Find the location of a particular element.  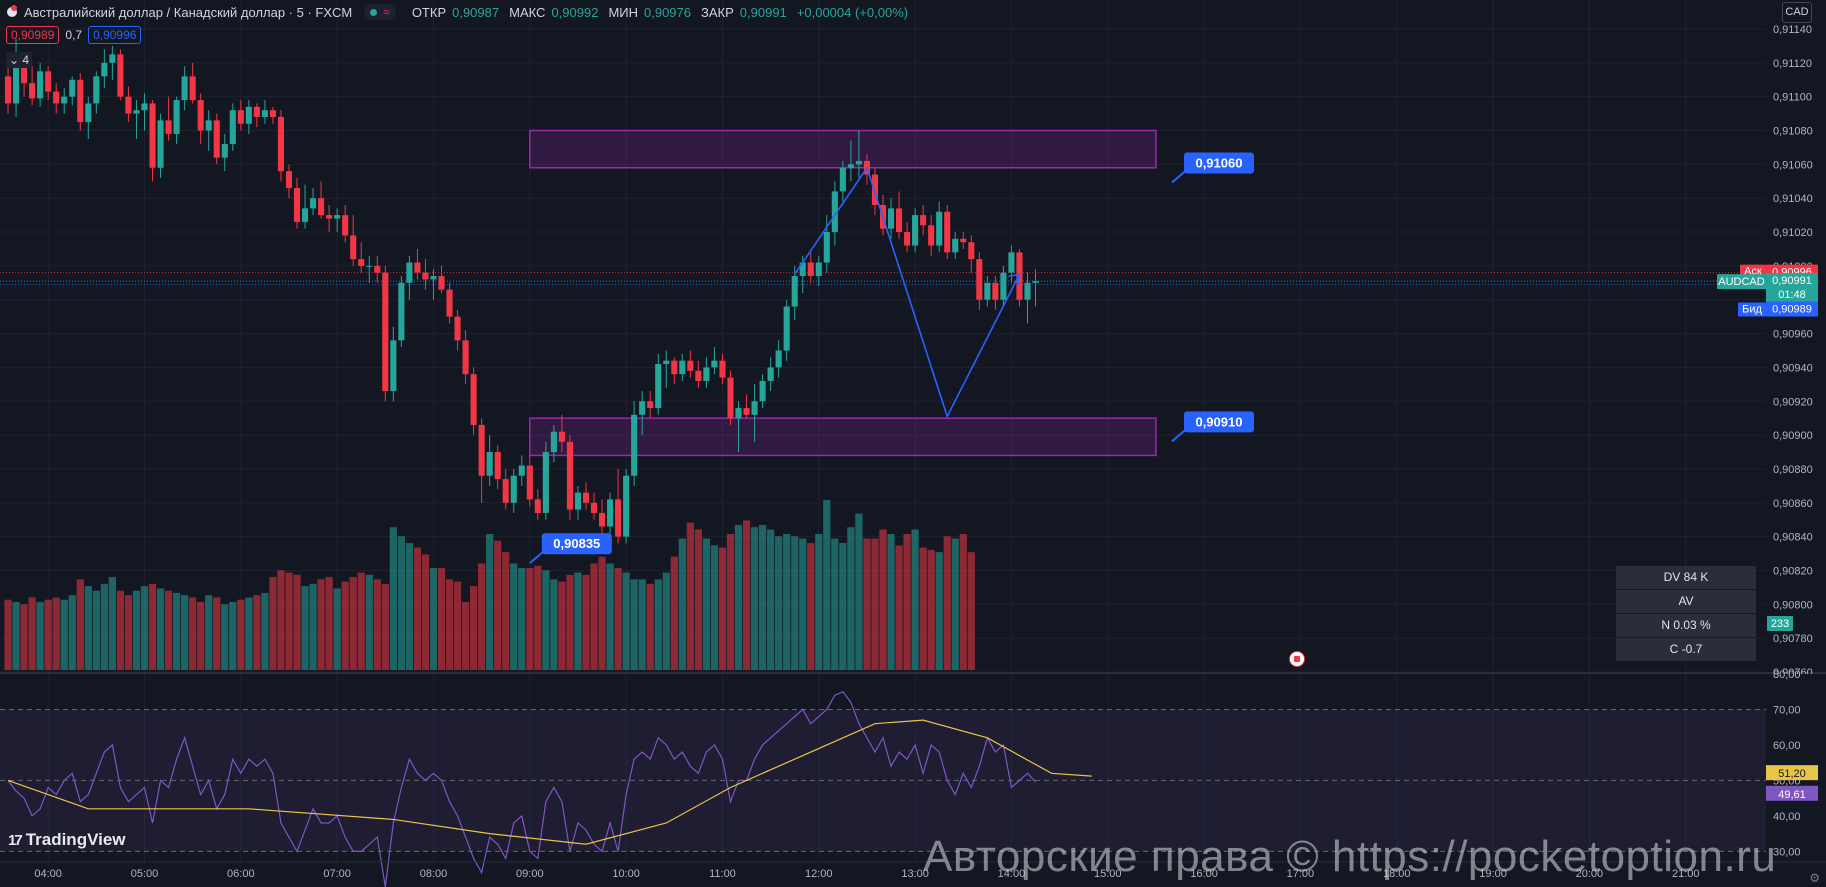

stat-av: AV is located at coordinates (1686, 601).